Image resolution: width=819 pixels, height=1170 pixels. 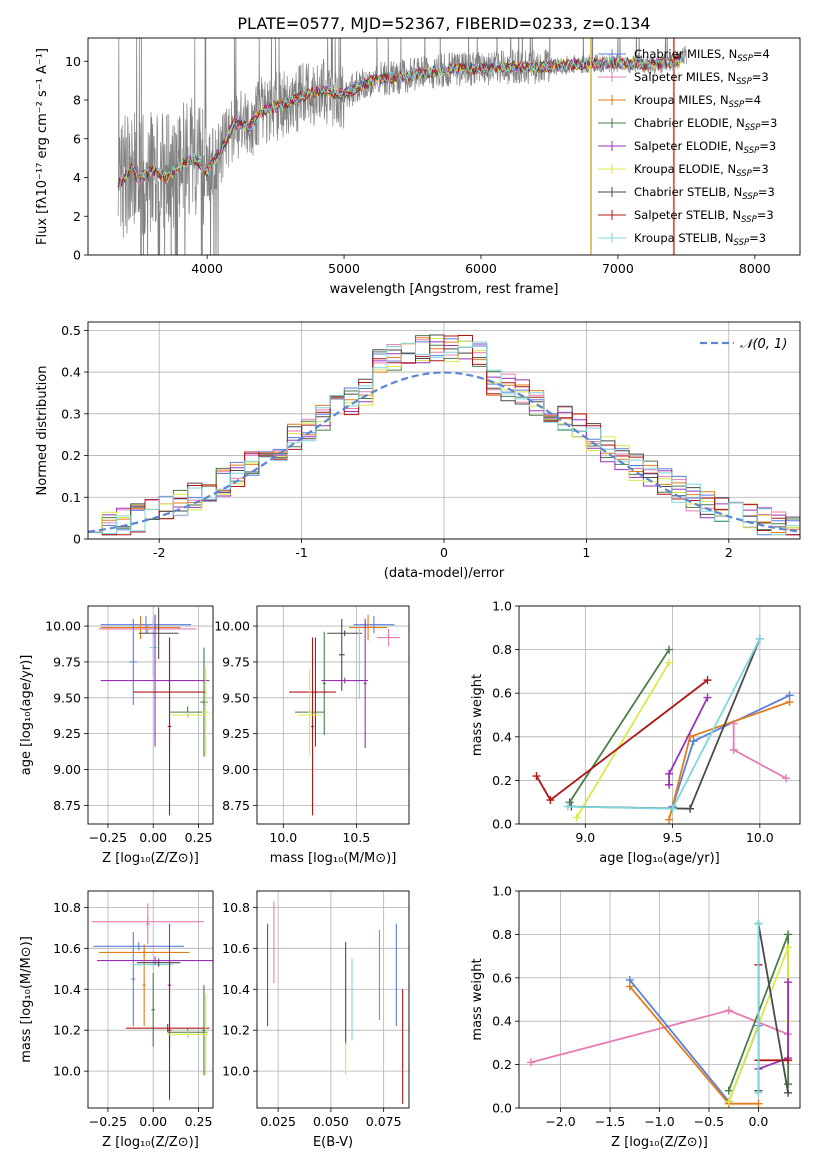 I want to click on x-tick-label: 8000, so click(x=755, y=268).